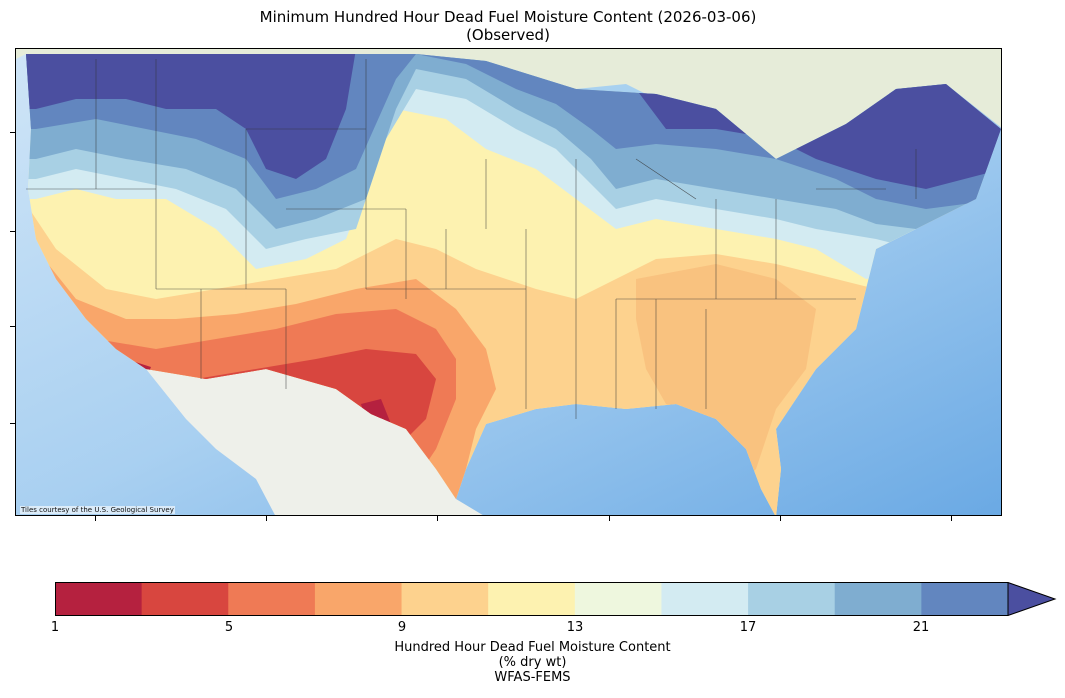  I want to click on colorbar-tick-label: 5, so click(229, 627).